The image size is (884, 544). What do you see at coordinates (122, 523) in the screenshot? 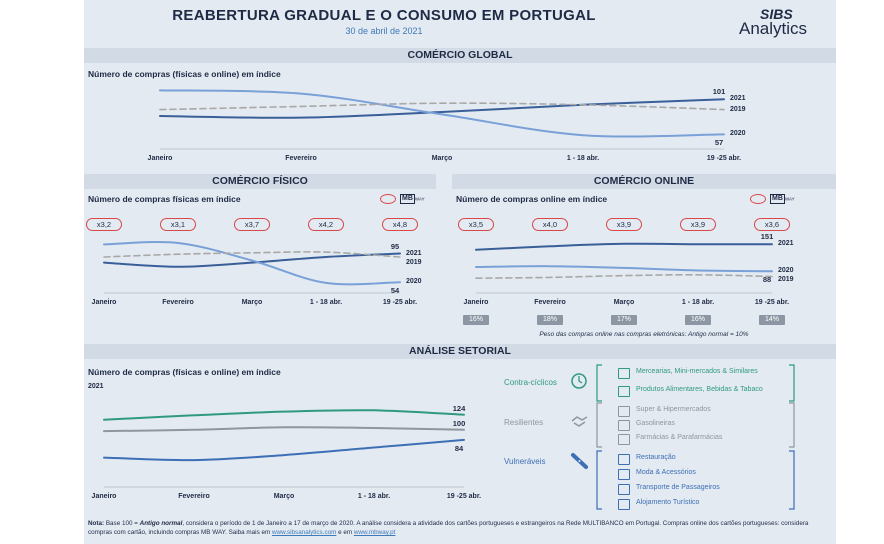
I see `note-text1: Base 100 =` at bounding box center [122, 523].